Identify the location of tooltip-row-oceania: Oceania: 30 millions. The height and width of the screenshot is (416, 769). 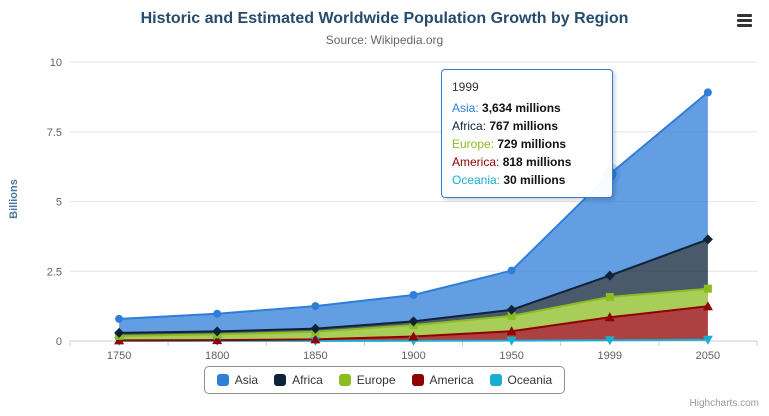
(527, 180).